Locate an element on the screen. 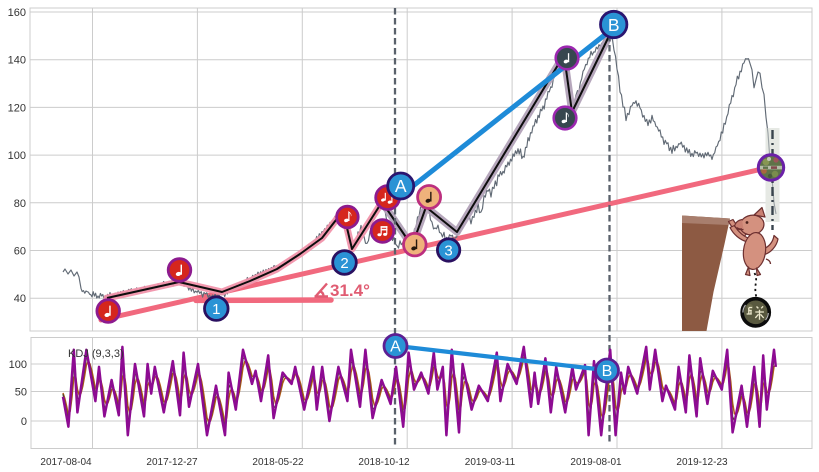 The image size is (819, 472). svg-text: 2017-12-27 is located at coordinates (172, 462).